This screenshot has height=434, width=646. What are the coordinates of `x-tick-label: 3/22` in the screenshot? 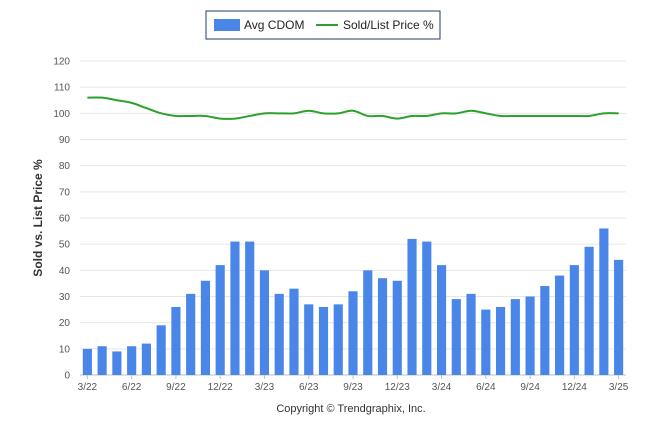 It's located at (88, 387).